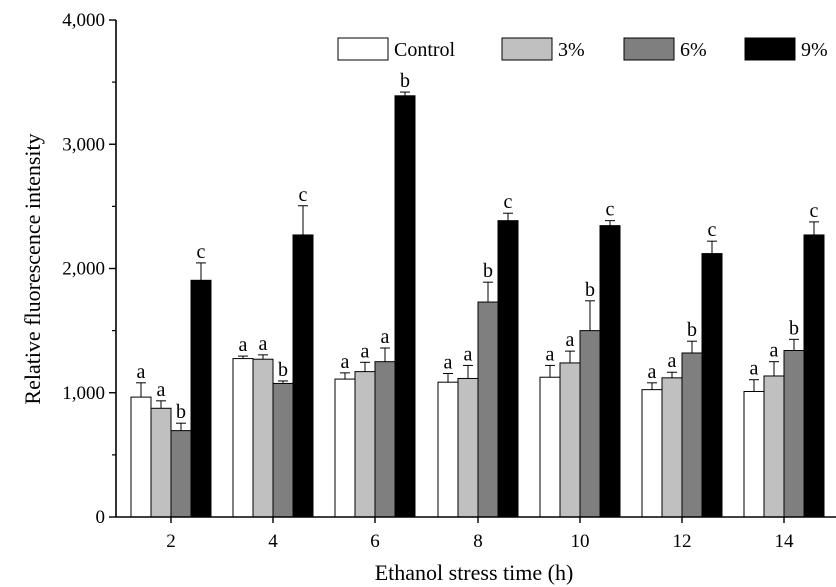  Describe the element at coordinates (273, 541) in the screenshot. I see `x-tick-label: 4` at that location.